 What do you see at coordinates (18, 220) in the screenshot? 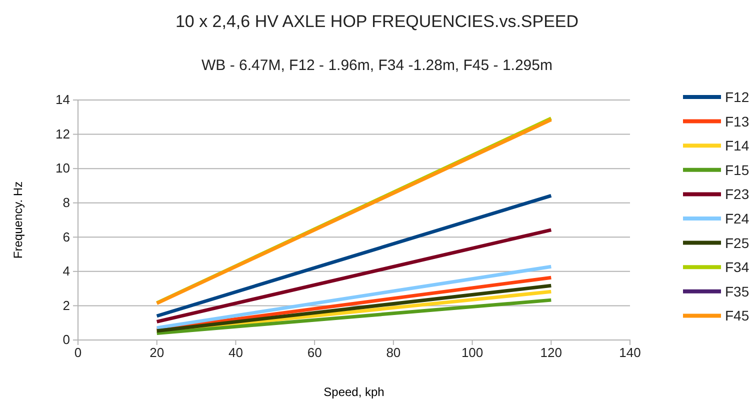
I see `y-axis-title: Frequency. Hz` at bounding box center [18, 220].